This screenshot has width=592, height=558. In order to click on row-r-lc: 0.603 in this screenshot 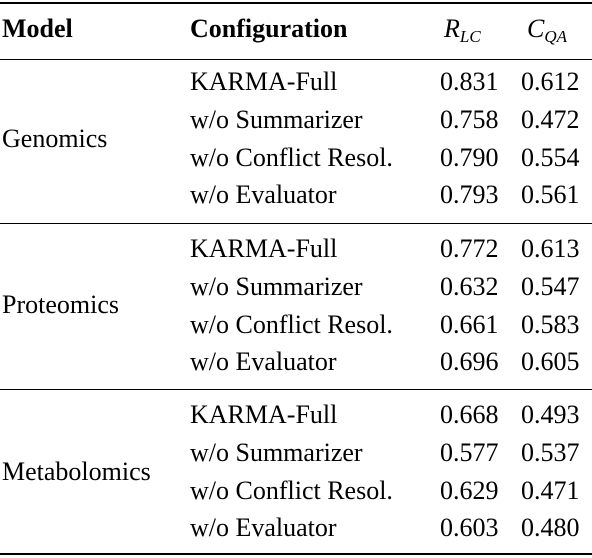, I will do `click(469, 527)`.